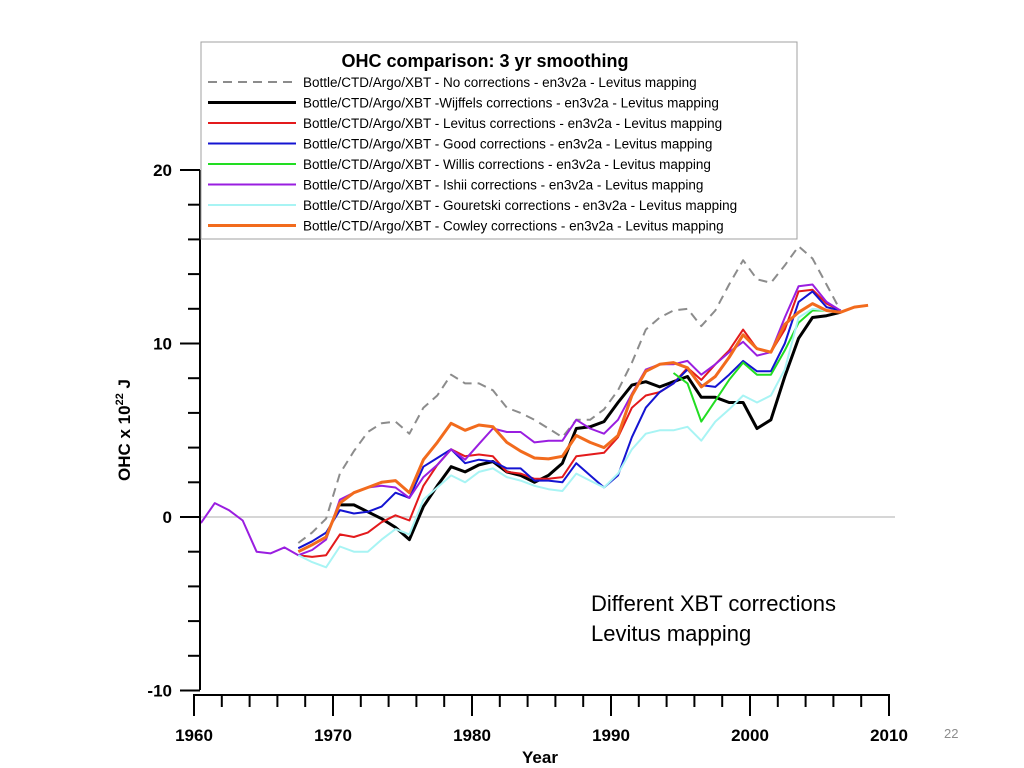  I want to click on y-tick-label: 0, so click(167, 517).